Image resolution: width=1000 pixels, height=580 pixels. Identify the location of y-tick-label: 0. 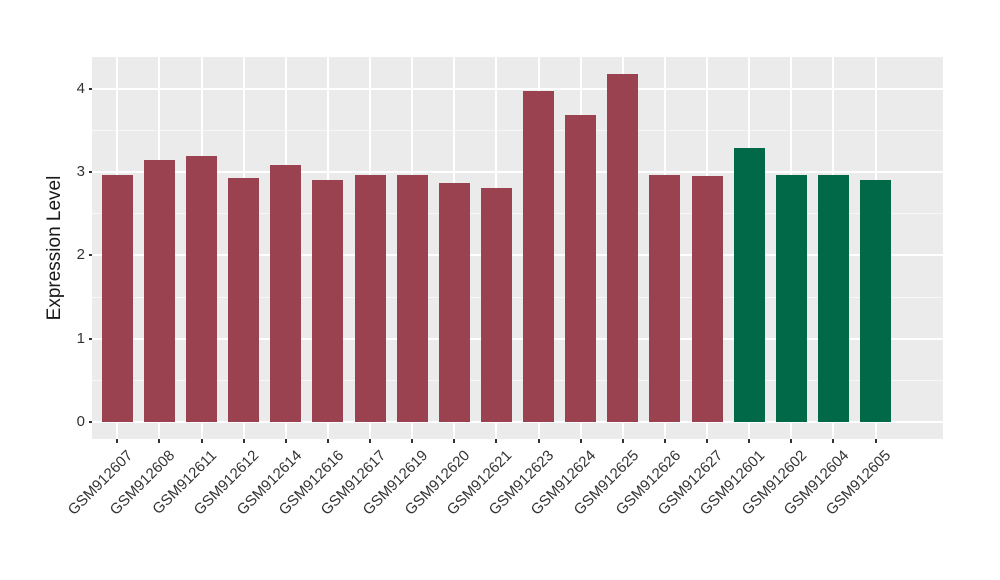
(80, 421).